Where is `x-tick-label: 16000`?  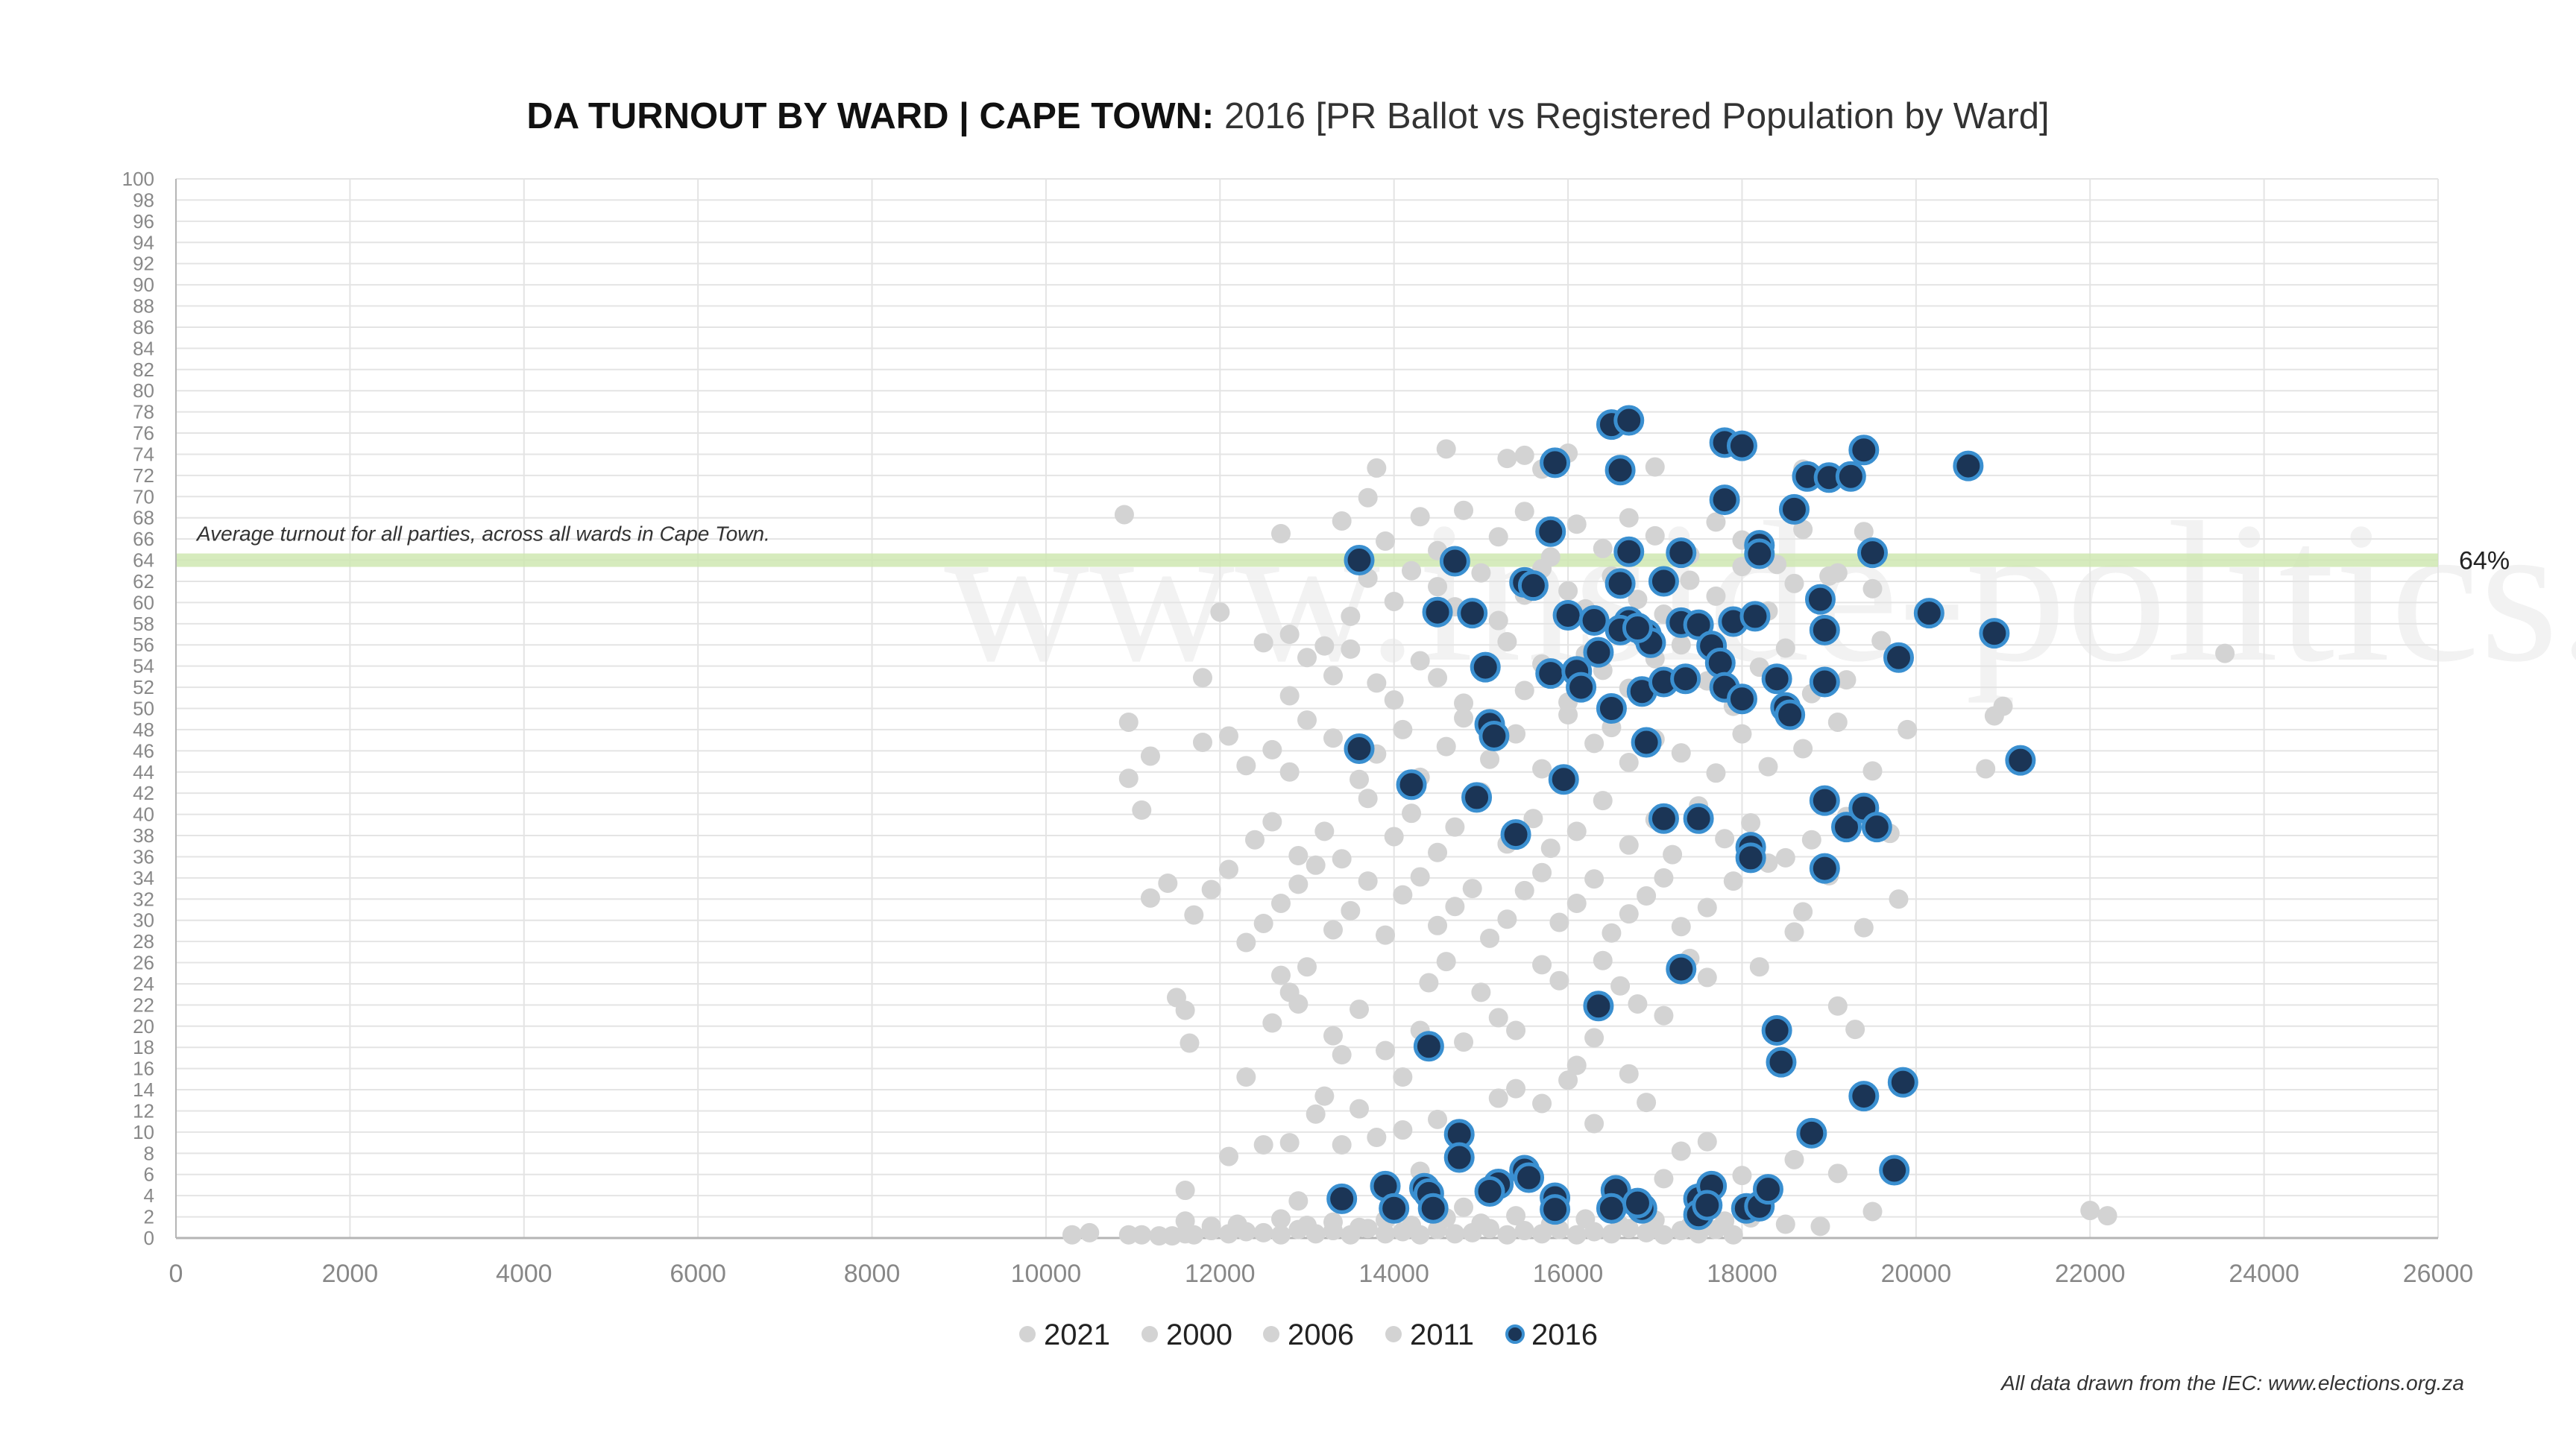
x-tick-label: 16000 is located at coordinates (1568, 1274).